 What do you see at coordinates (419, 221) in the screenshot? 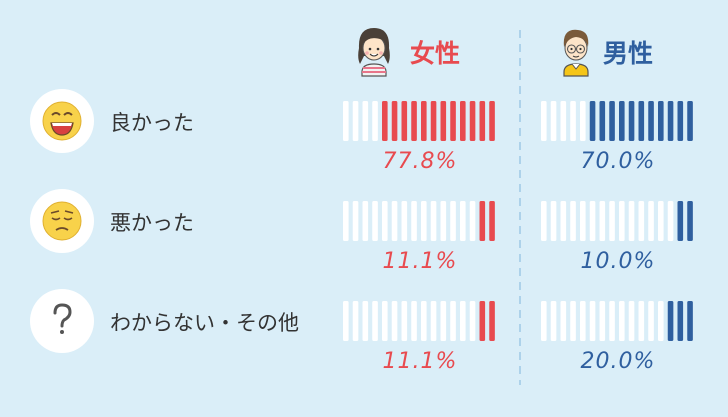
I see `bar-female-bad` at bounding box center [419, 221].